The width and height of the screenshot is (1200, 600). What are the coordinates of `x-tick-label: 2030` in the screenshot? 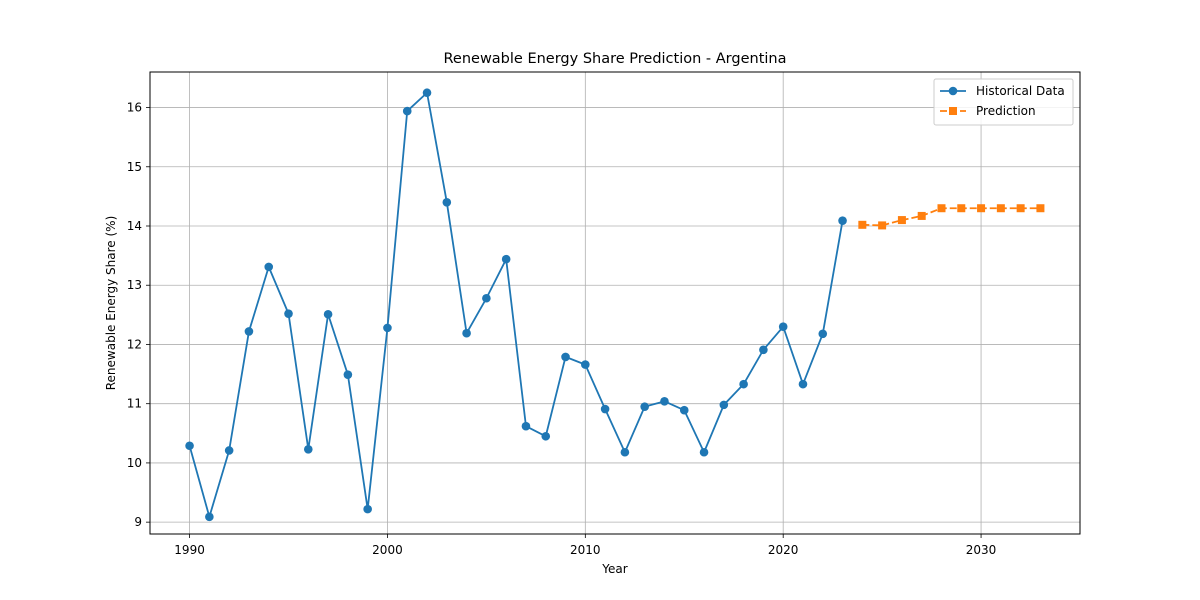 It's located at (981, 550).